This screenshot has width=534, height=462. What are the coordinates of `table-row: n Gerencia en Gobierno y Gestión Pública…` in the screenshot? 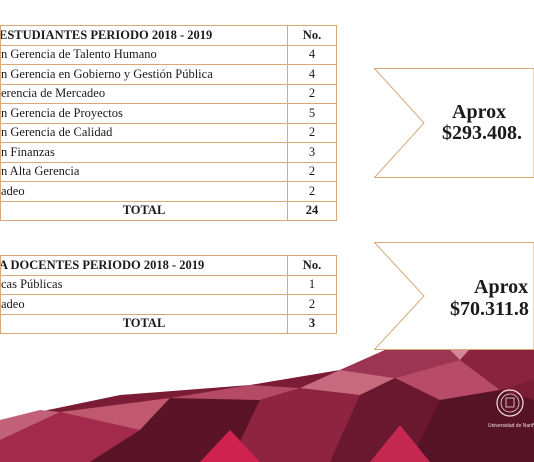 It's located at (168, 74).